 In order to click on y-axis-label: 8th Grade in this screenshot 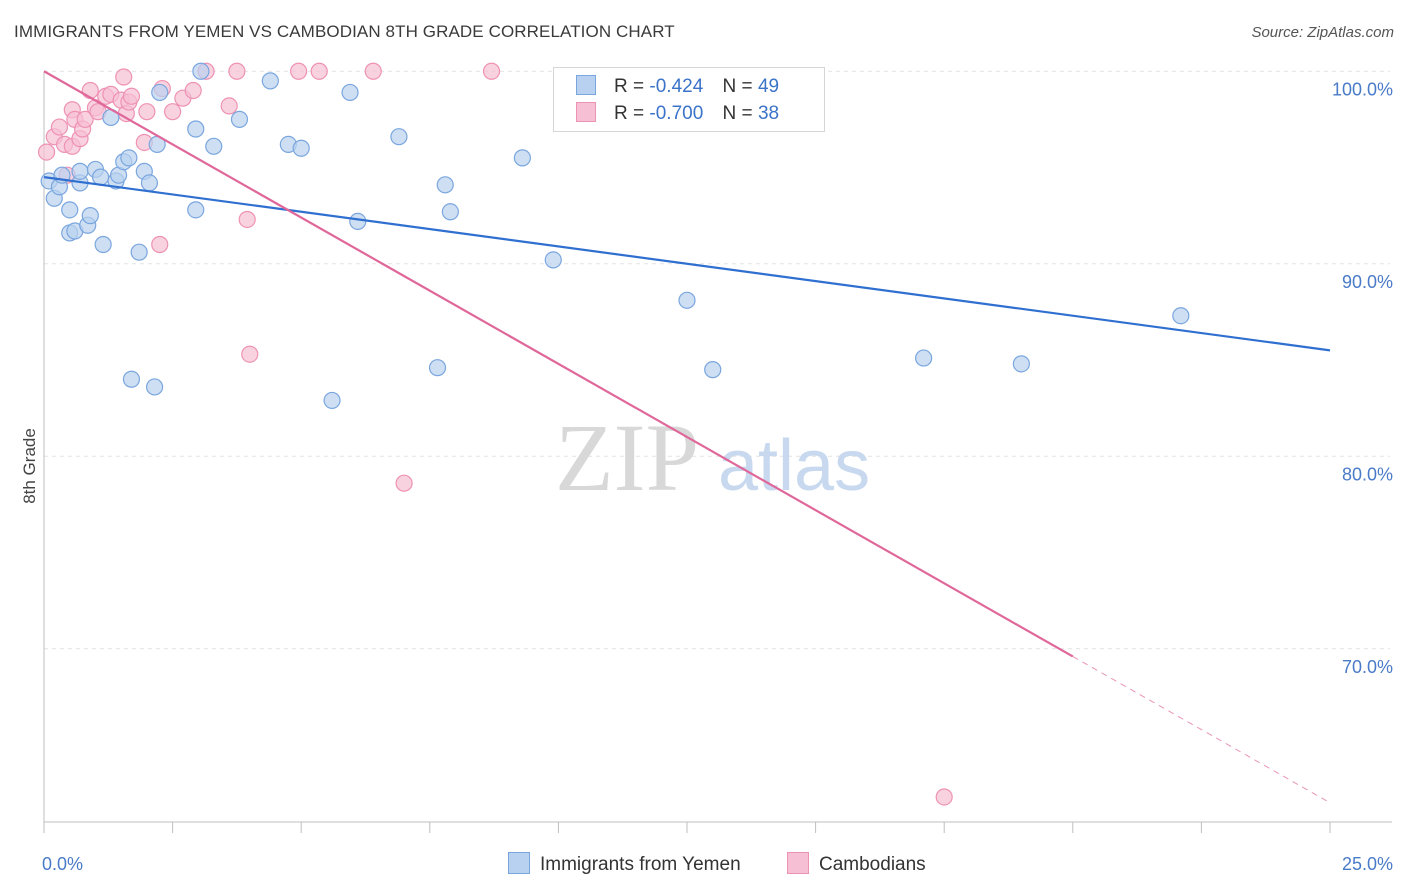, I will do `click(29, 466)`.